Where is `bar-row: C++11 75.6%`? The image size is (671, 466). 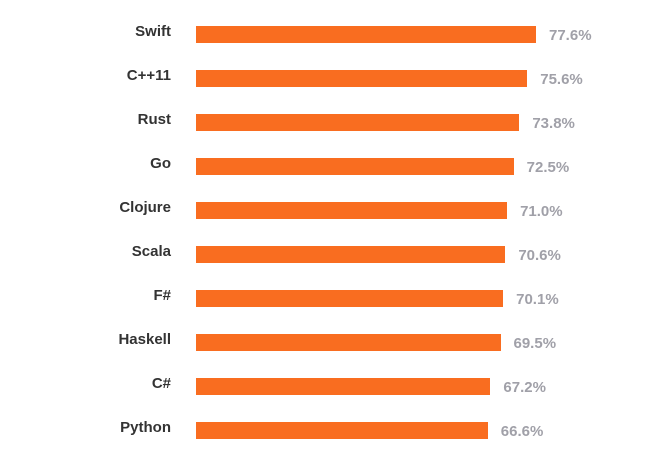
bar-row: C++11 75.6% is located at coordinates (335, 90).